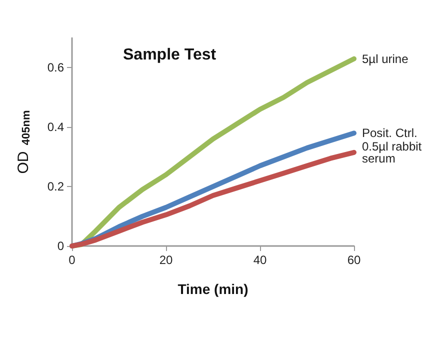 The width and height of the screenshot is (446, 346). What do you see at coordinates (385, 59) in the screenshot?
I see `series-label: 5µl urine` at bounding box center [385, 59].